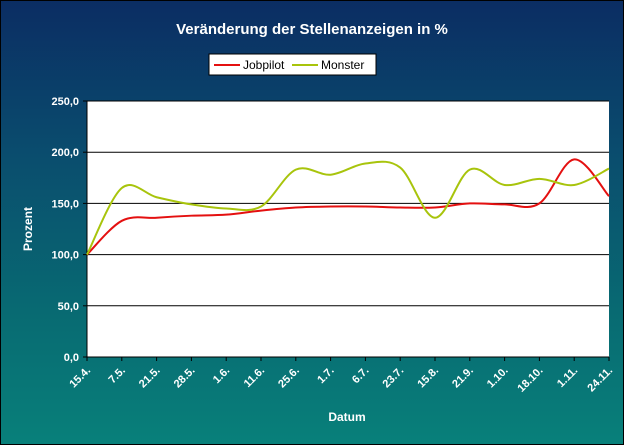 Image resolution: width=624 pixels, height=445 pixels. I want to click on x-tick-label: 21.9., so click(463, 378).